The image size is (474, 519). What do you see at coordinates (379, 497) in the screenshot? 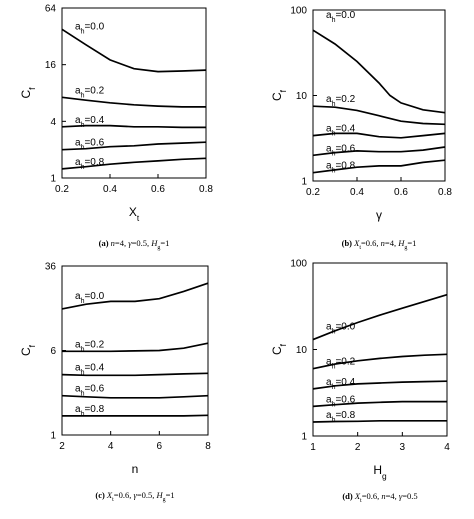
I see `panel-caption: (d) Xt=0.6, n=4, γ=0.5` at bounding box center [379, 497].